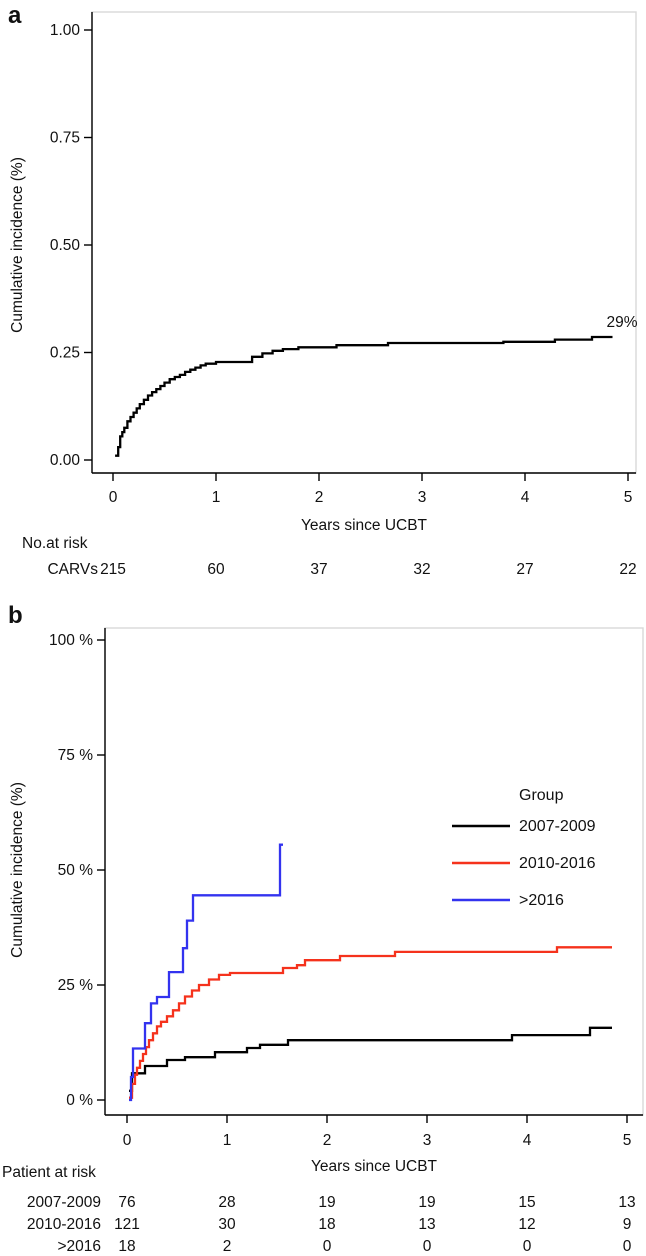 This screenshot has height=1256, width=646. I want to click on endpoint-annotation: 29%, so click(622, 322).